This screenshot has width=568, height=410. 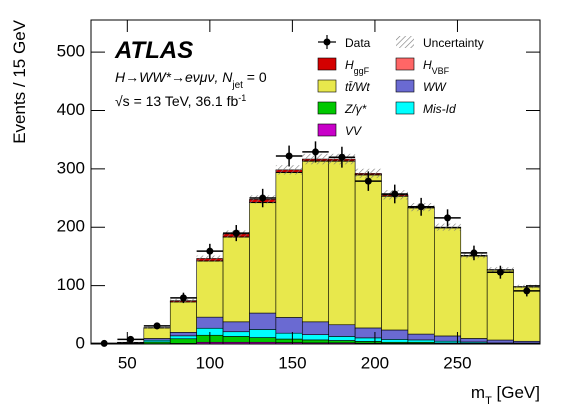 What do you see at coordinates (478, 392) in the screenshot?
I see `x-label-main: m` at bounding box center [478, 392].